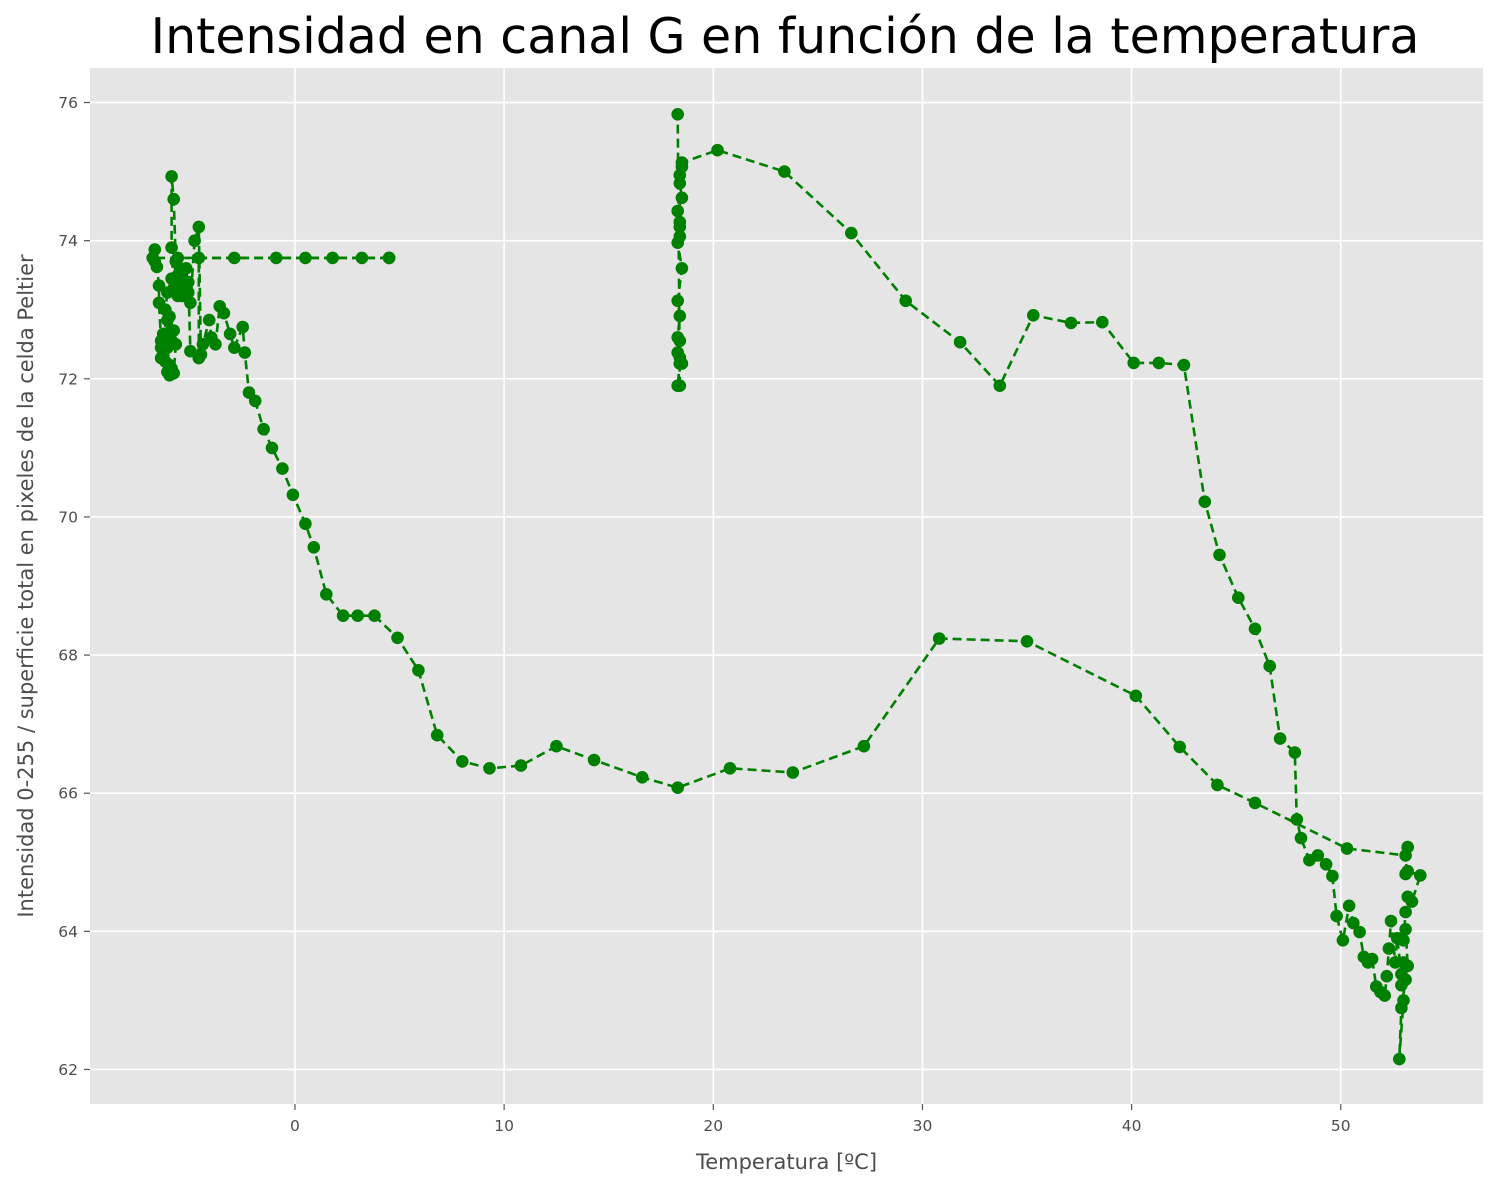  Describe the element at coordinates (68, 1070) in the screenshot. I see `y-tick-label: 62` at that location.